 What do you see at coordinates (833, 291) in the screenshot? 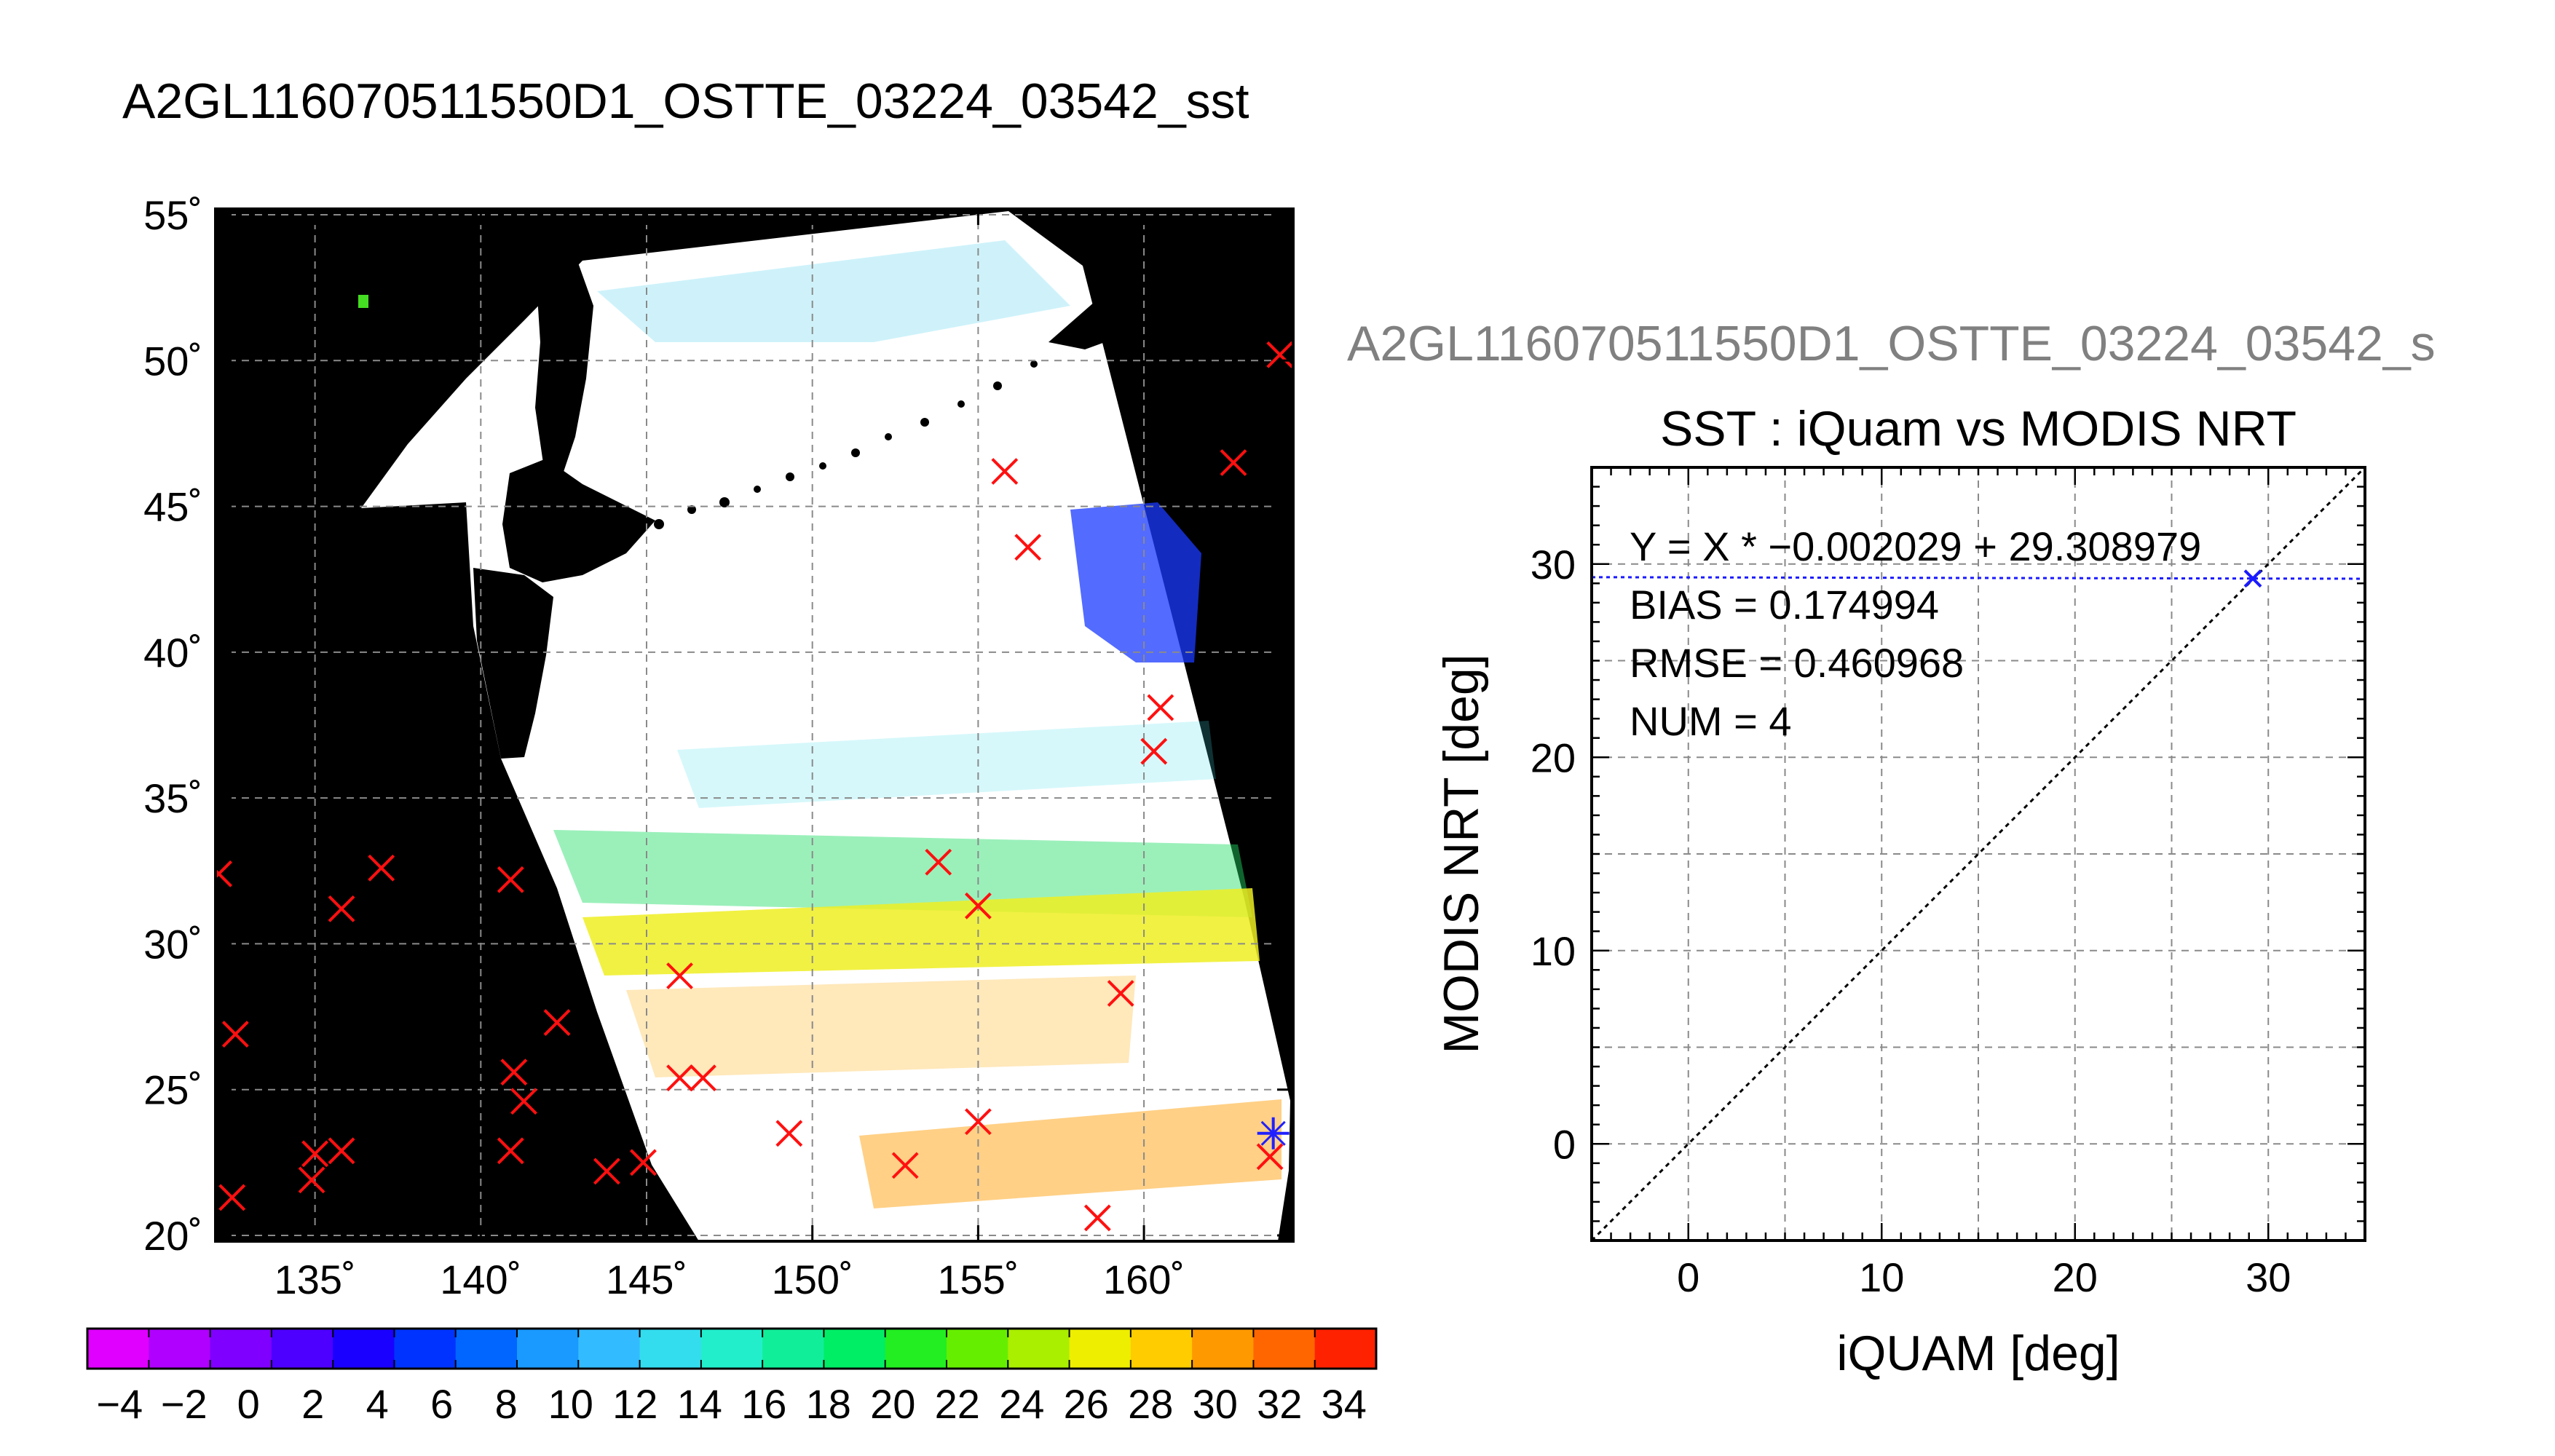
I see `sst-band-cyan-north` at bounding box center [833, 291].